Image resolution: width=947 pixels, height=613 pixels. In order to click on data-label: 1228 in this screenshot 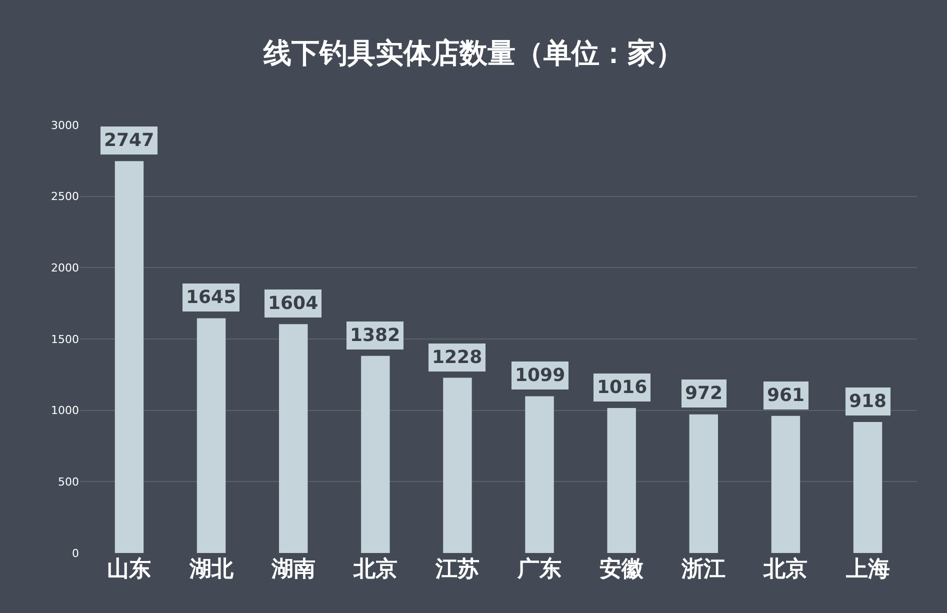, I will do `click(457, 357)`.